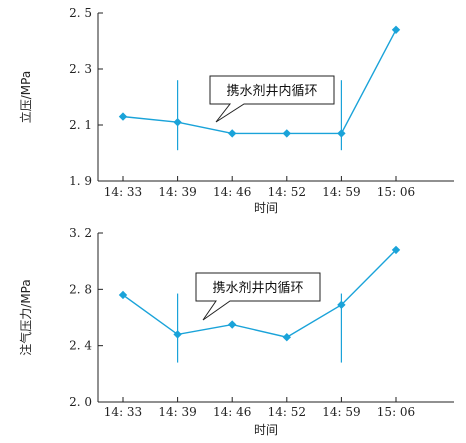 The height and width of the screenshot is (443, 466). What do you see at coordinates (80, 346) in the screenshot?
I see `y-tick-label: 2. 4` at bounding box center [80, 346].